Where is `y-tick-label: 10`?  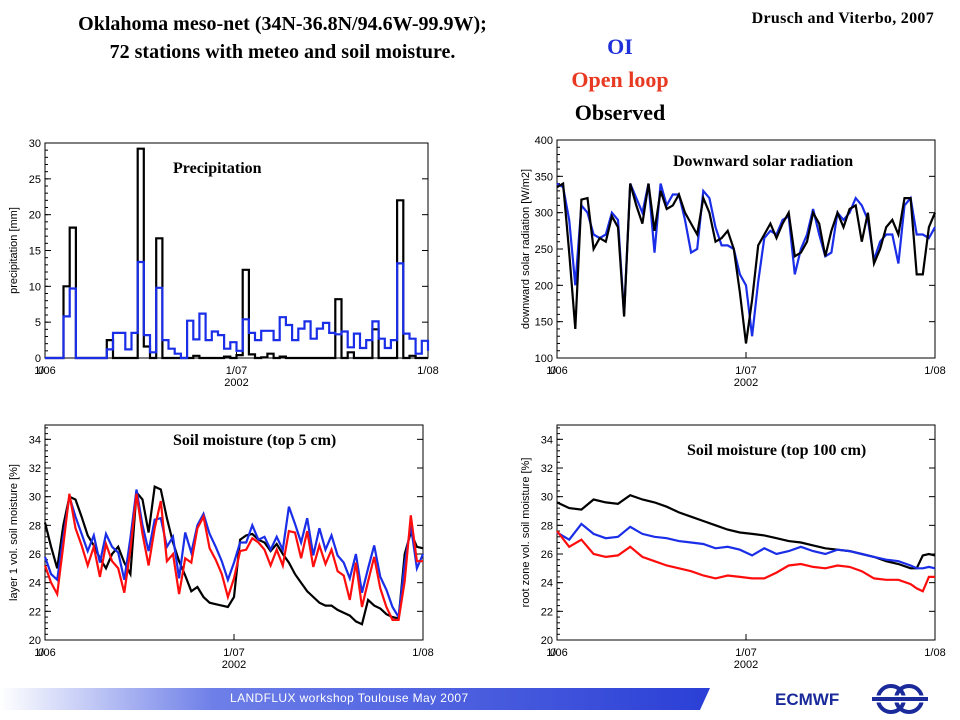
y-tick-label: 10 is located at coordinates (35, 287).